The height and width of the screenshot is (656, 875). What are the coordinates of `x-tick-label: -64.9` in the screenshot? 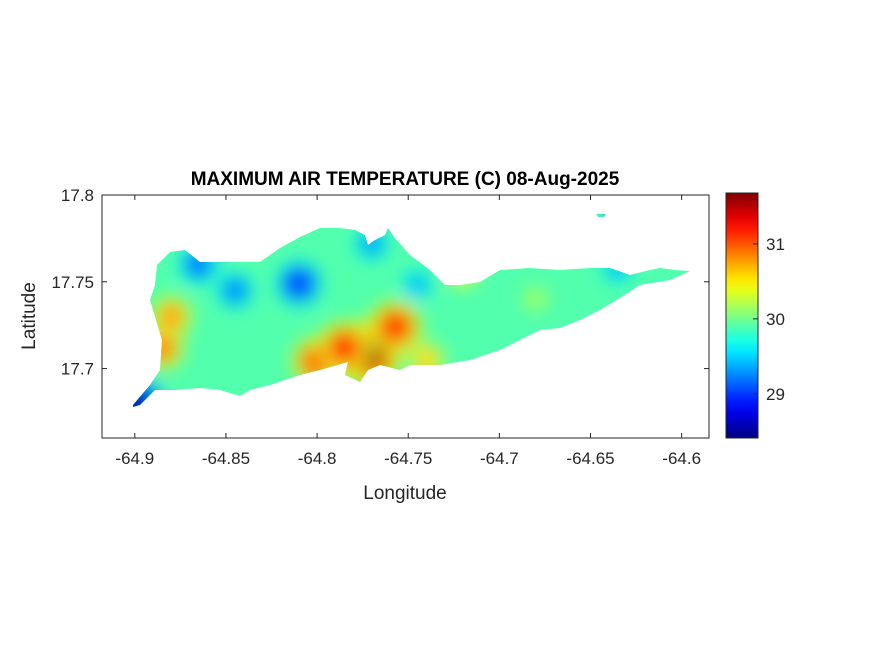 It's located at (134, 458).